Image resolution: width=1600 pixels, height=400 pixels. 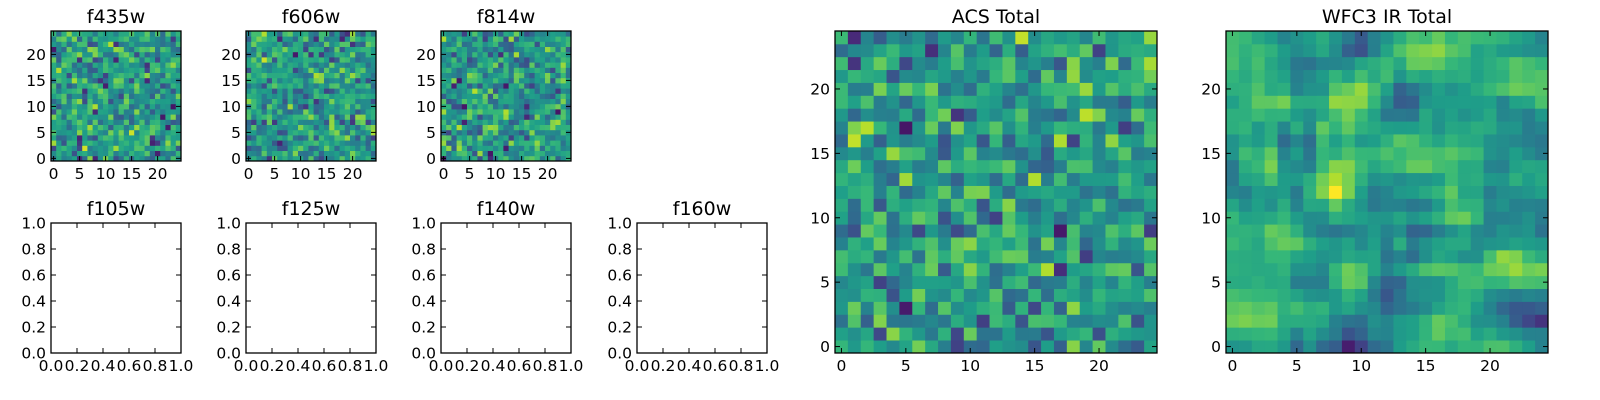 What do you see at coordinates (506, 96) in the screenshot?
I see `axes-frame` at bounding box center [506, 96].